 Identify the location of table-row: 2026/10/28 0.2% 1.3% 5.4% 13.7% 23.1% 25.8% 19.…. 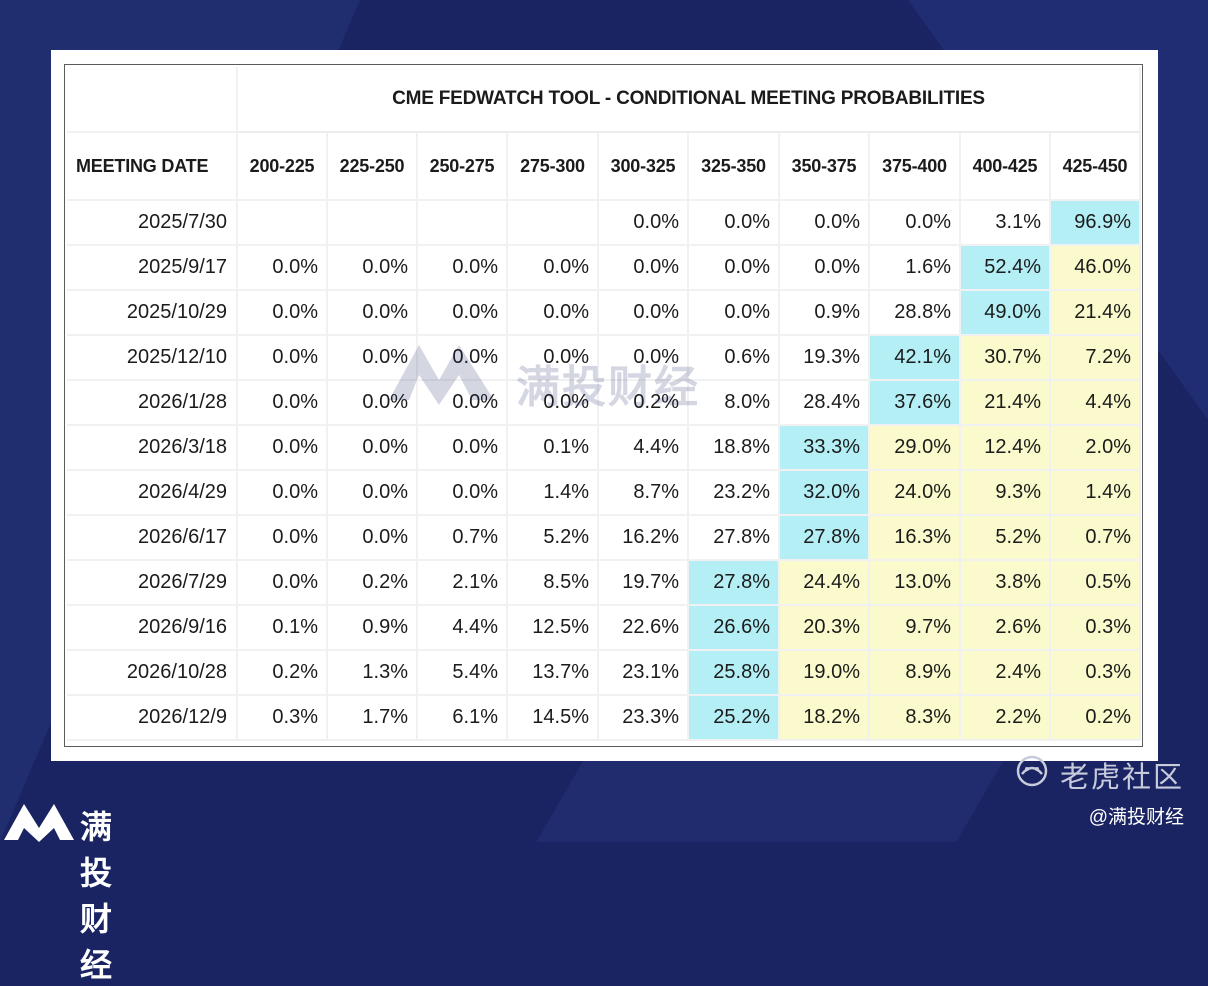
(604, 673).